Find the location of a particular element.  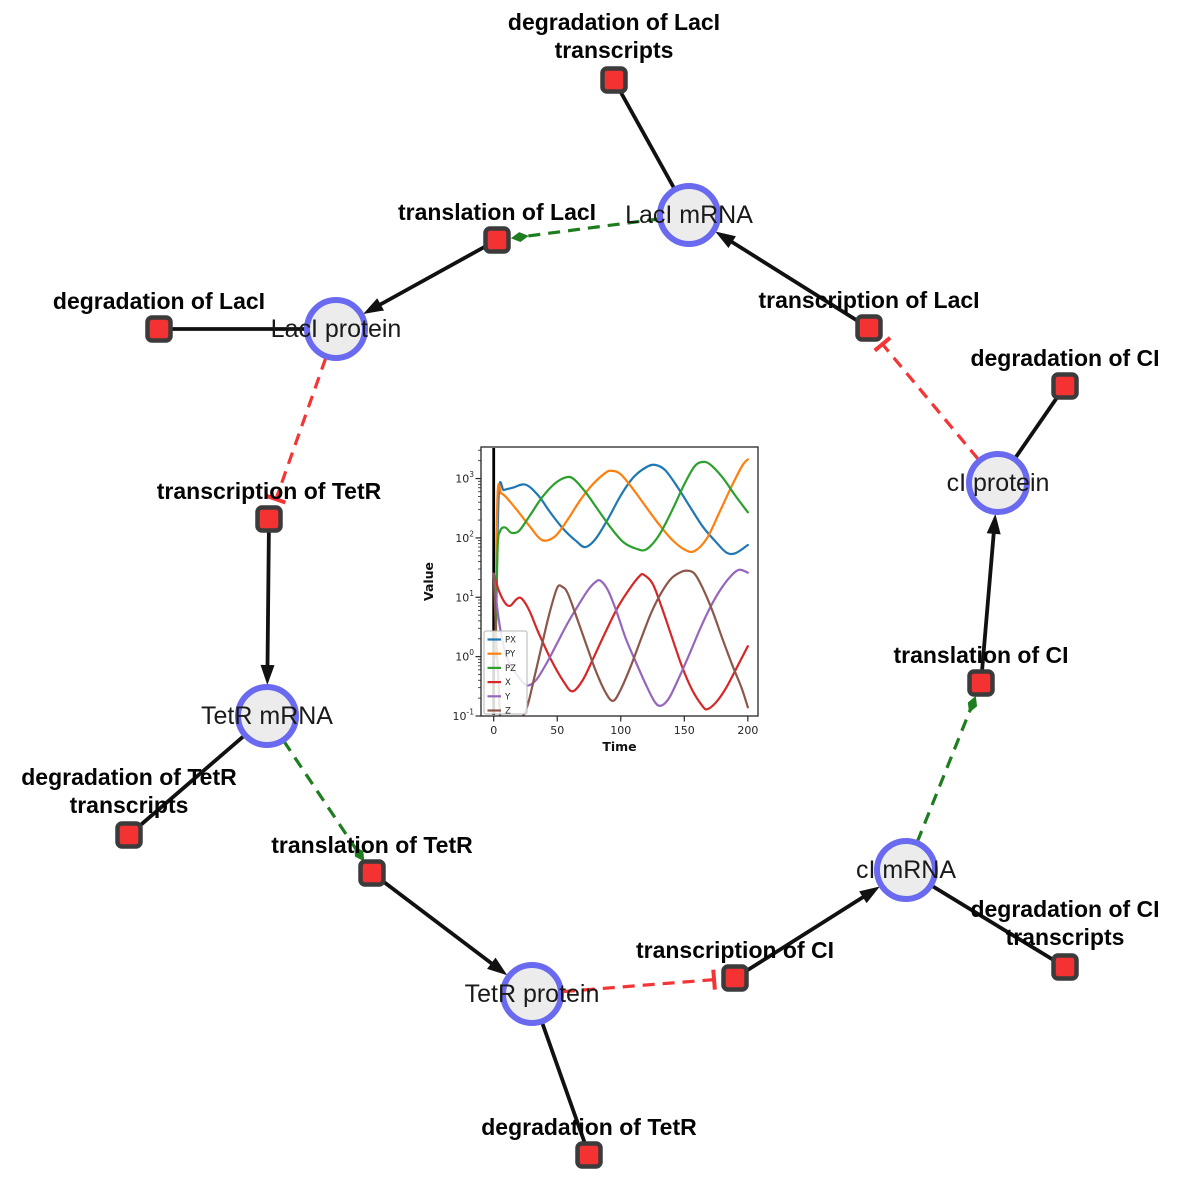

plot-ticks: 0 50 100 150 200 10⁻¹ 10⁰ 10¹ 10² 10³ is located at coordinates (605, 593).